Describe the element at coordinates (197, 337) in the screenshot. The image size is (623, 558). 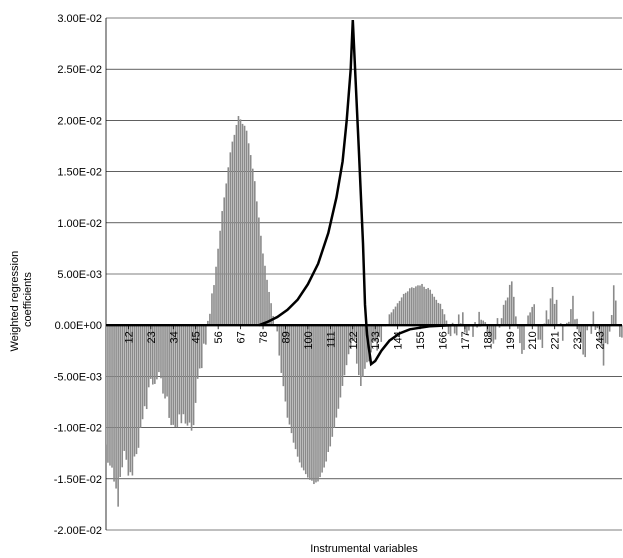
I see `x-tick-label: 45` at that location.